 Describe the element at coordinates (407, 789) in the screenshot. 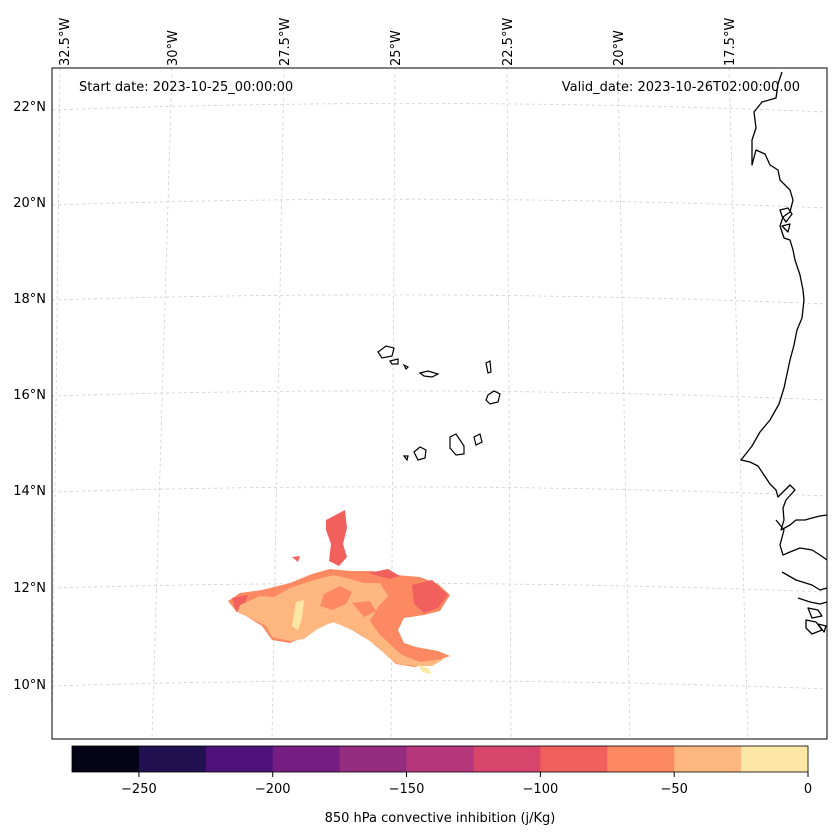

I see `colorbar-tick-label: −150` at that location.